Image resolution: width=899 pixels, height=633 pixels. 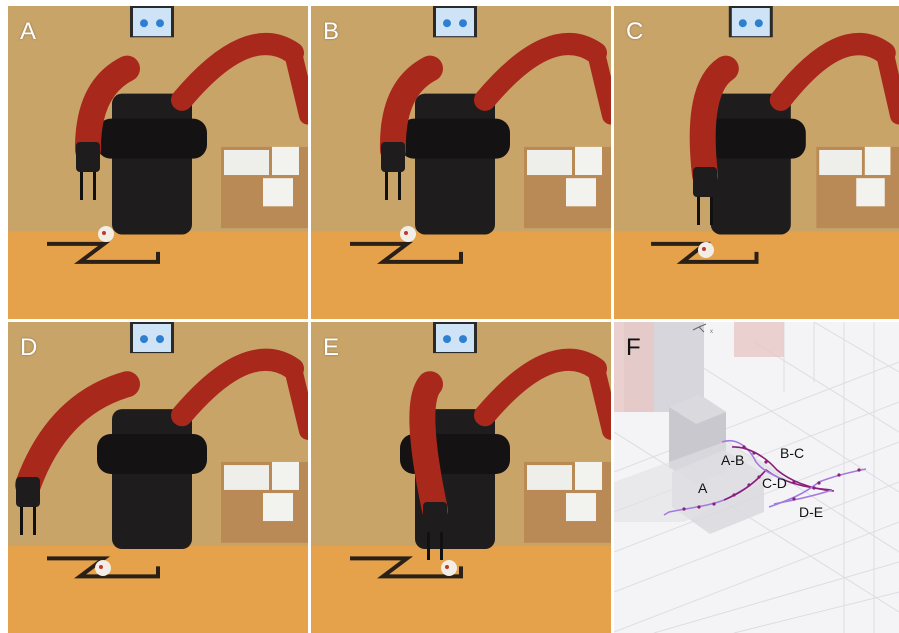 What do you see at coordinates (331, 347) in the screenshot?
I see `panel-label-e: E` at bounding box center [331, 347].